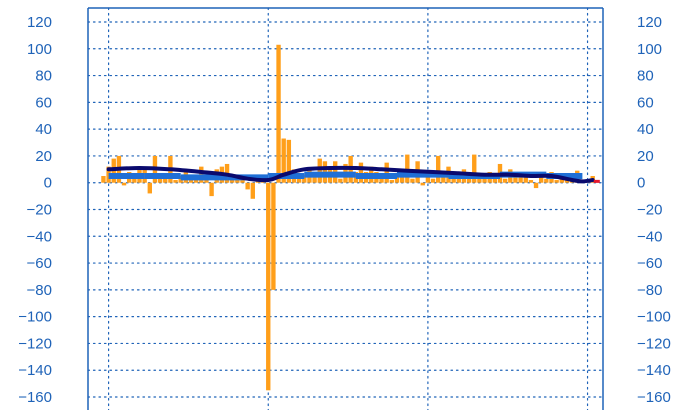 Image resolution: width=678 pixels, height=410 pixels. I want to click on left-tick-label: 60, so click(43, 102).